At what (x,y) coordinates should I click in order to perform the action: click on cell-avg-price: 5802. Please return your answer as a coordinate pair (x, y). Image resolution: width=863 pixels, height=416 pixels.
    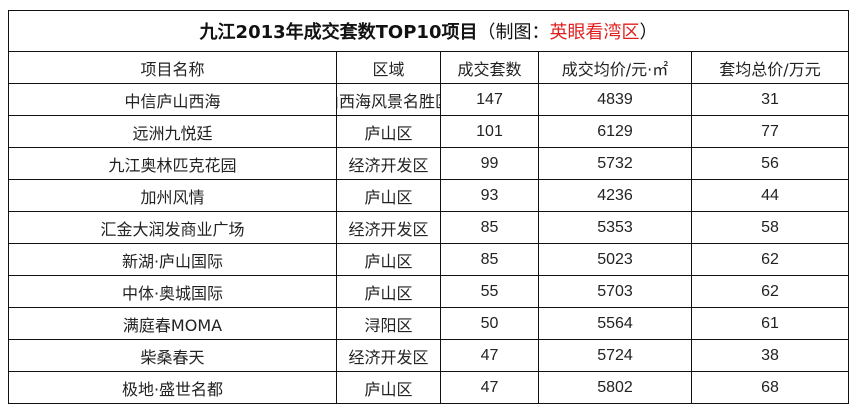
    Looking at the image, I should click on (615, 387).